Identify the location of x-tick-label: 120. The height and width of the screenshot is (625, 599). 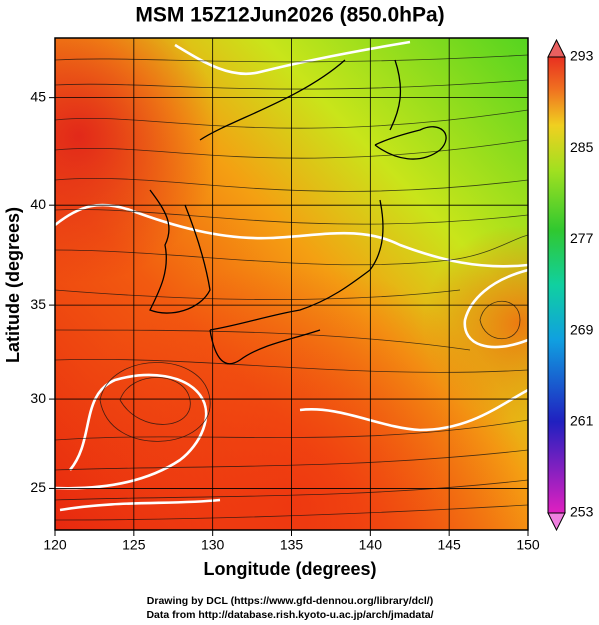
(55, 545).